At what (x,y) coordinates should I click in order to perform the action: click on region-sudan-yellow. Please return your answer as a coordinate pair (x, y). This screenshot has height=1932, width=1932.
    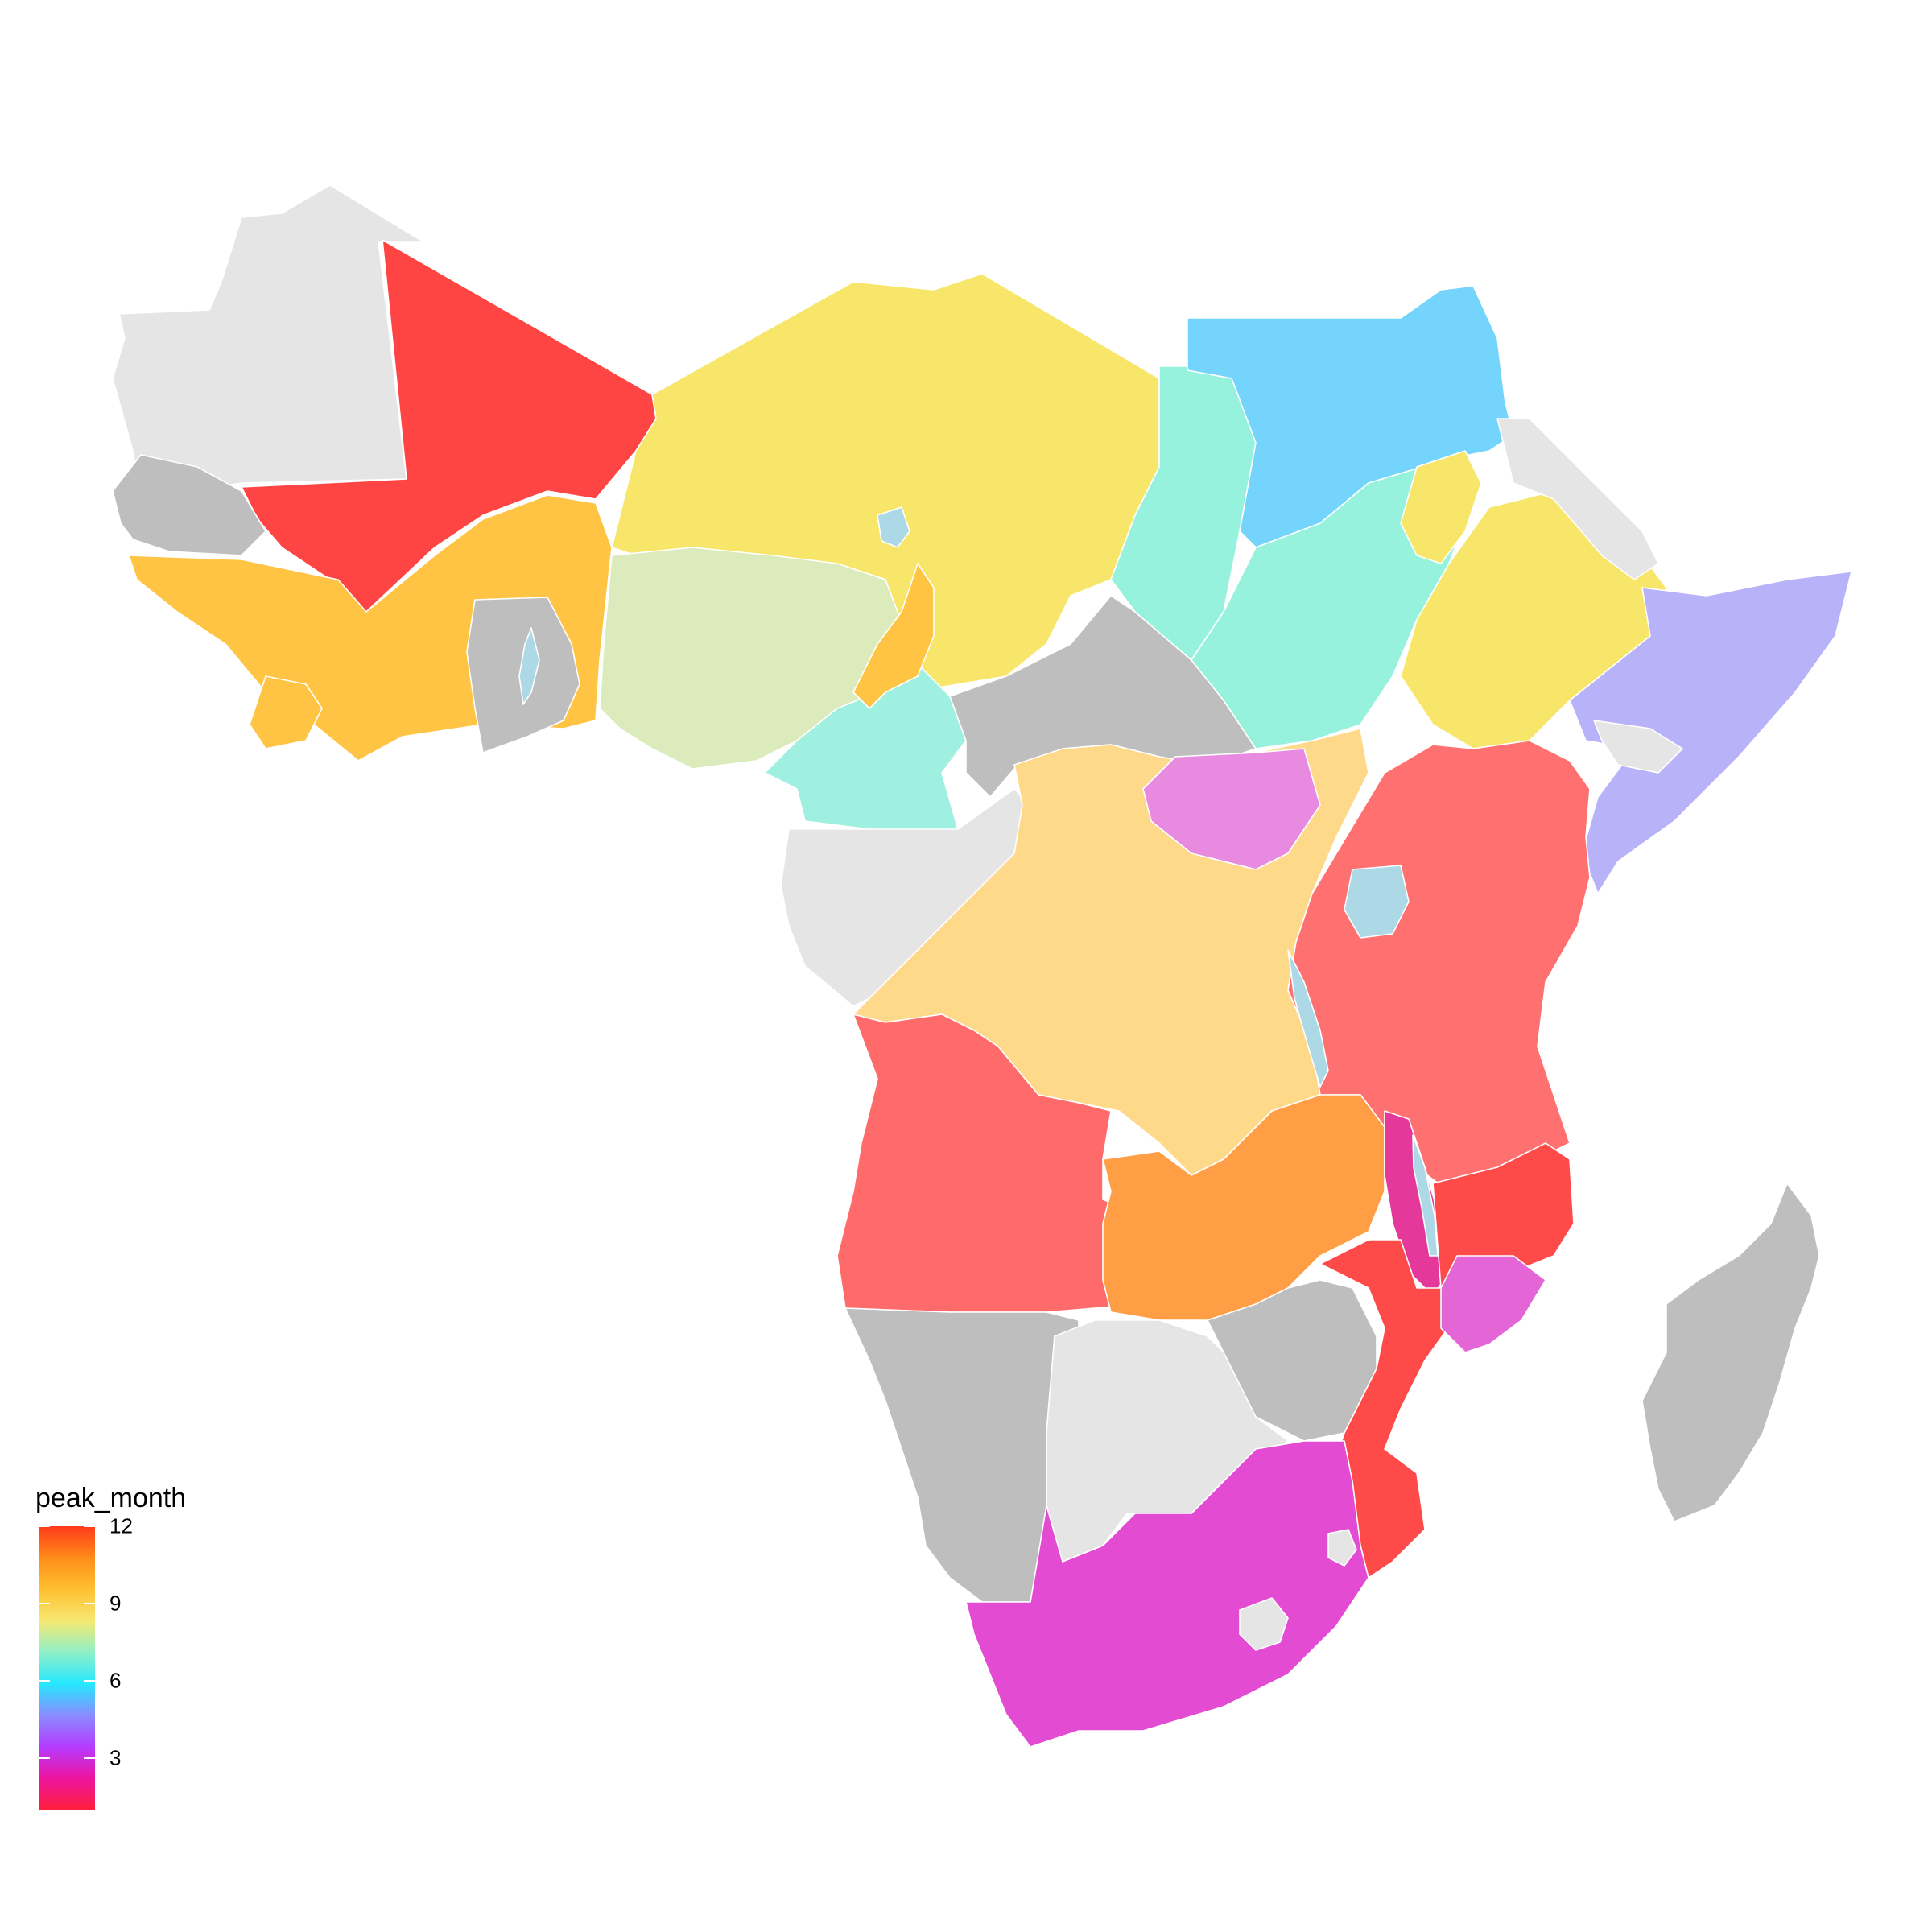
    Looking at the image, I should click on (1441, 507).